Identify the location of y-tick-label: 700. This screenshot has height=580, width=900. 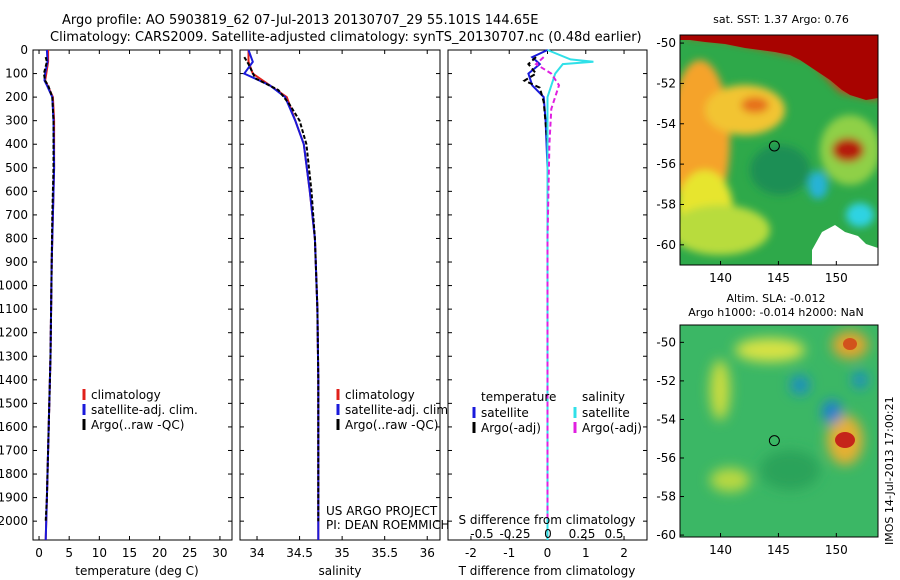
(16, 215).